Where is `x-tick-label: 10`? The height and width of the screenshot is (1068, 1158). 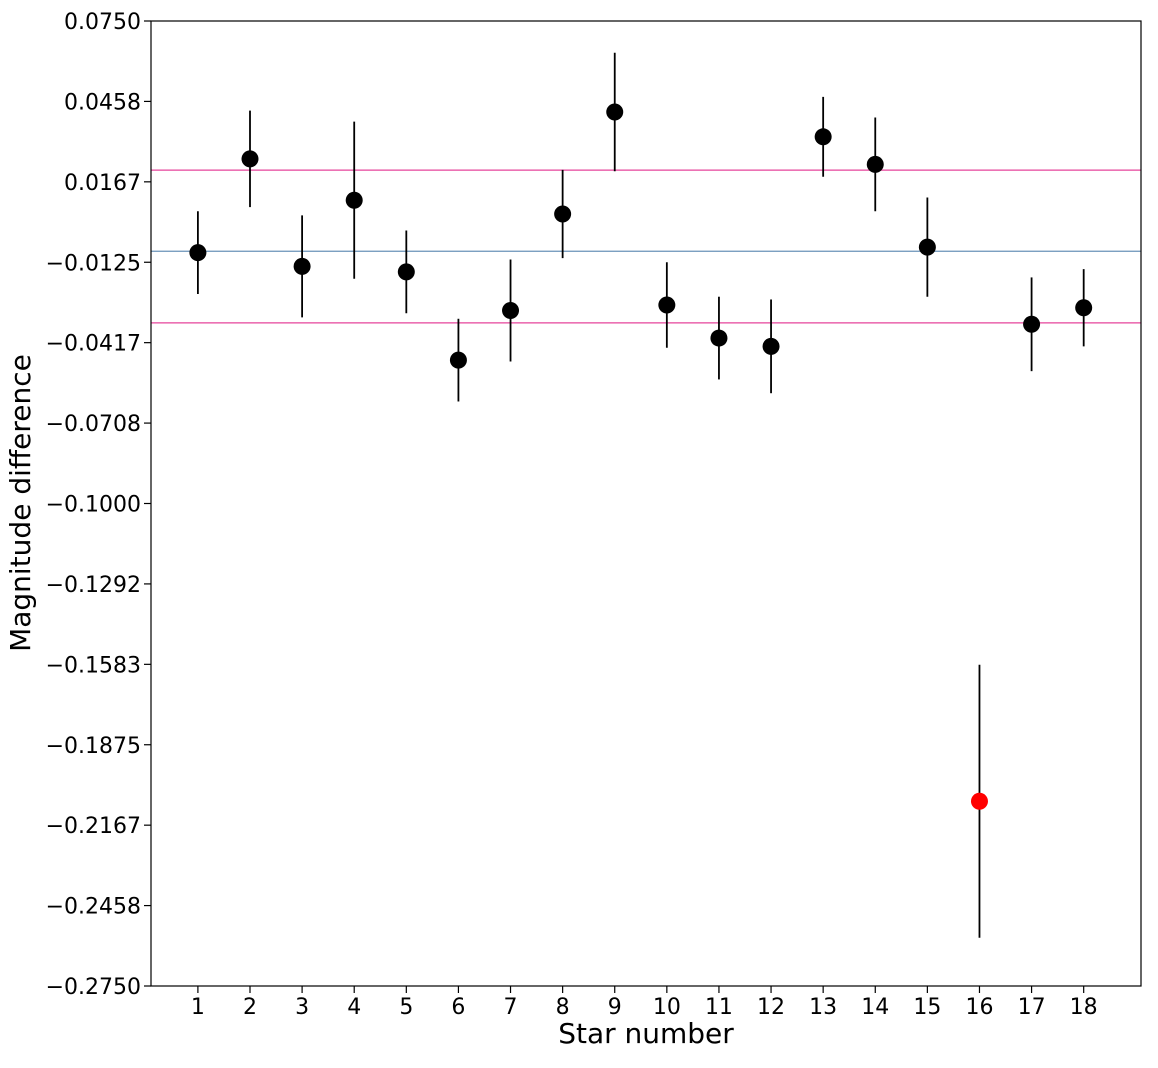
x-tick-label: 10 is located at coordinates (667, 1007).